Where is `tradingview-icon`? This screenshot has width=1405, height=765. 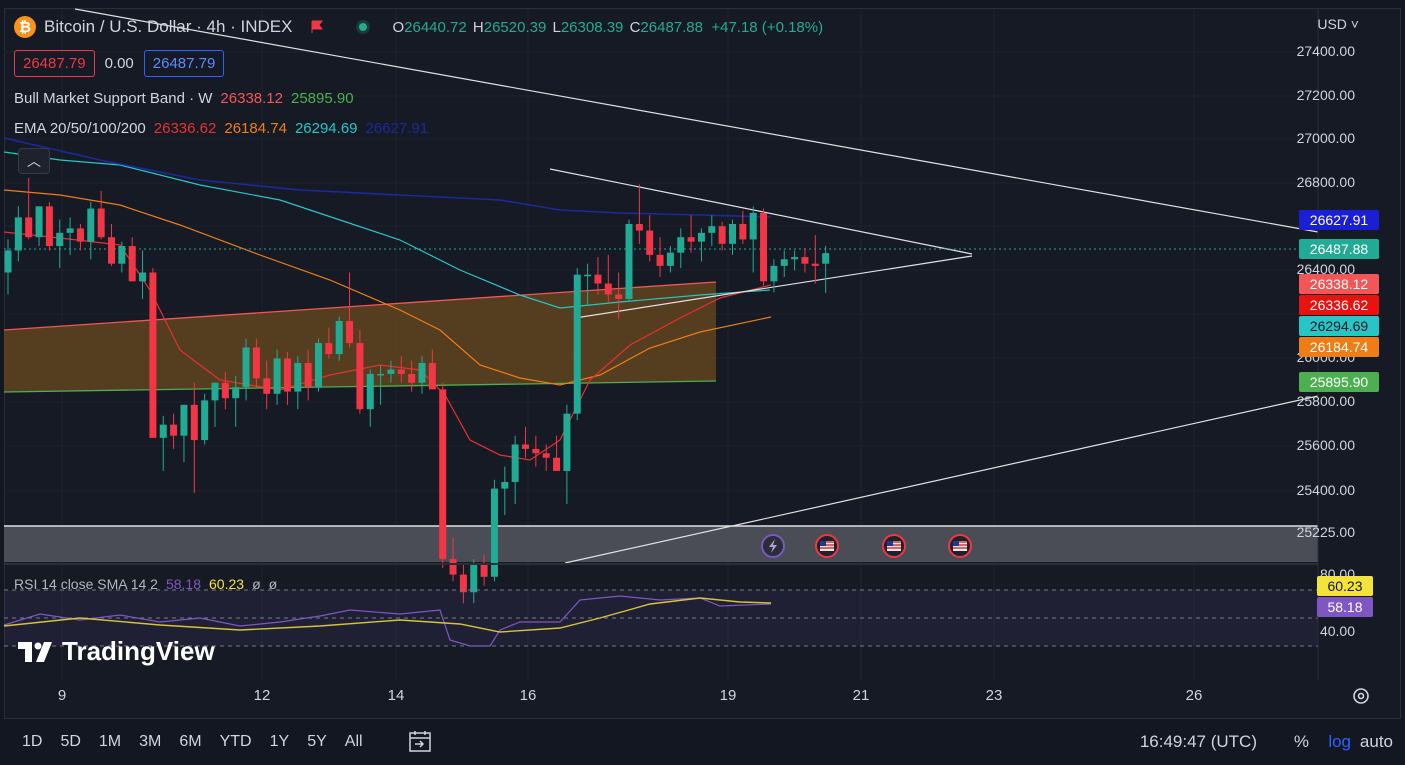 tradingview-icon is located at coordinates (35, 651).